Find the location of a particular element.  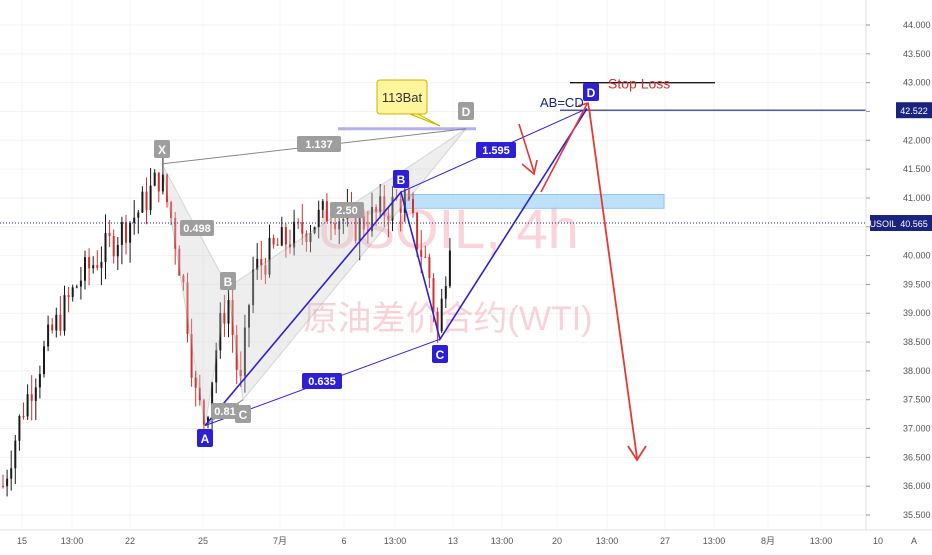

price-tick-label: 44.000 is located at coordinates (917, 25).